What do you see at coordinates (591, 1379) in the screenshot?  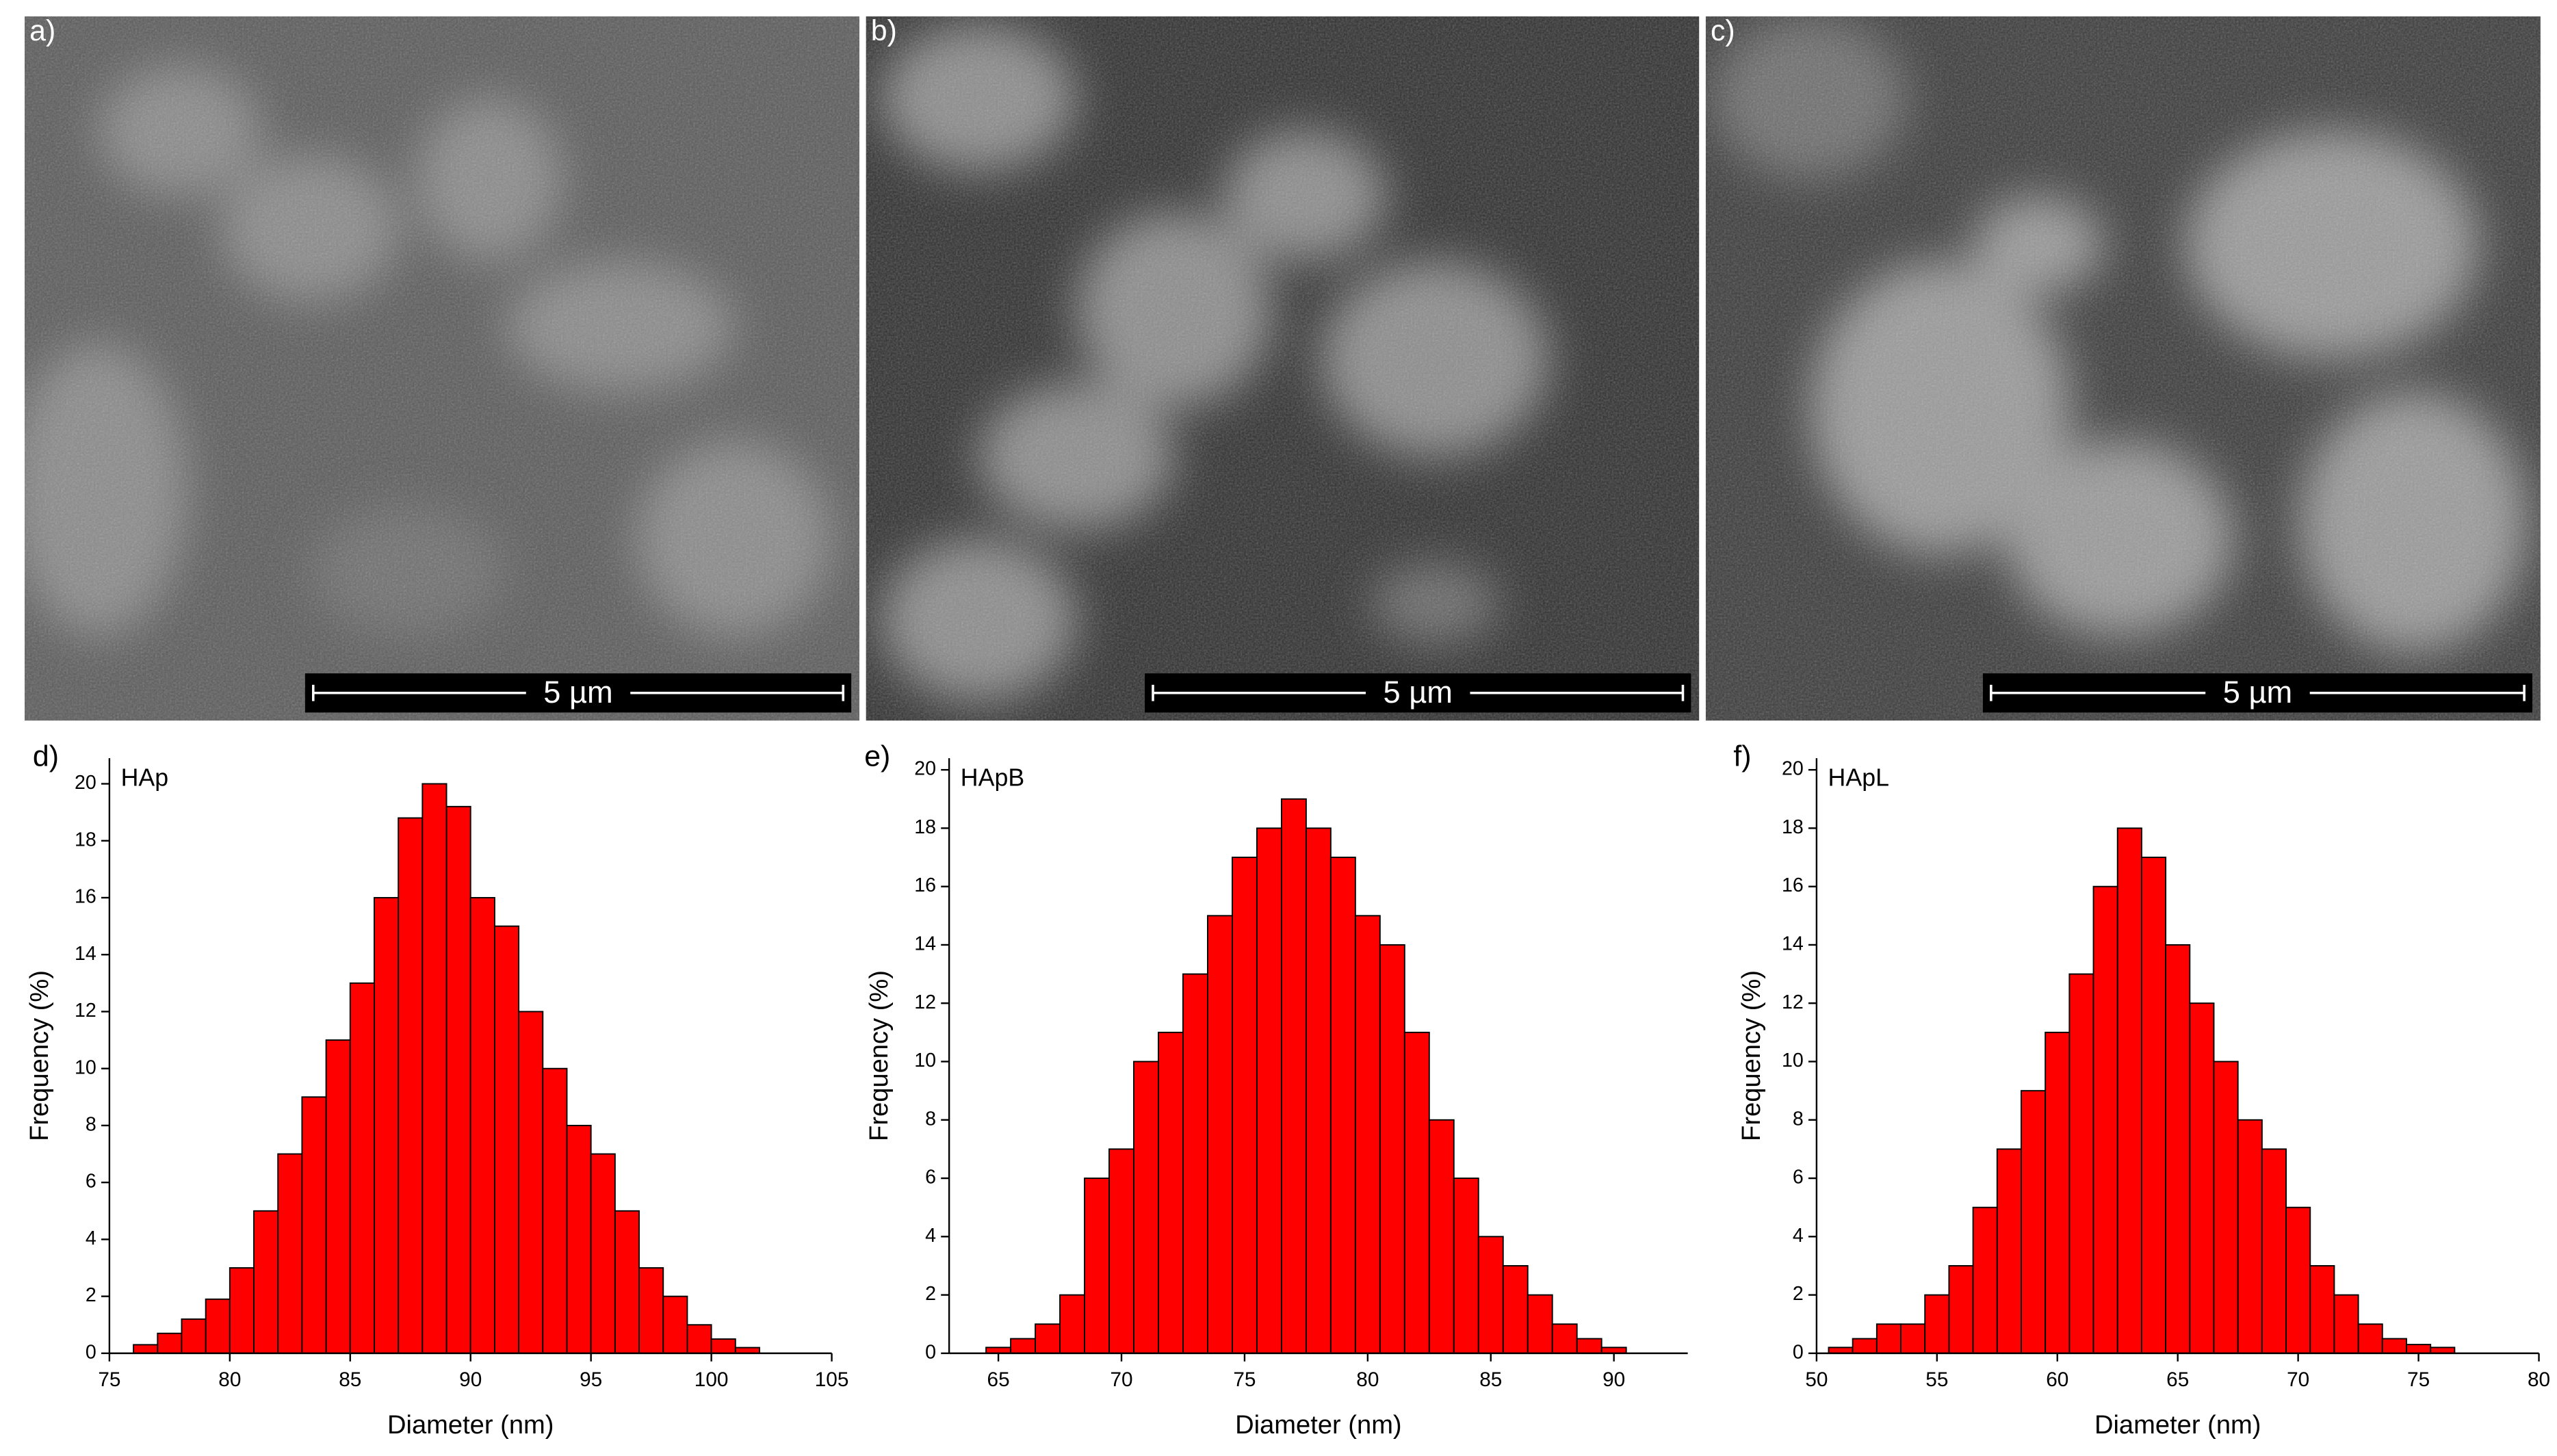 I see `x-tick-label: 95` at bounding box center [591, 1379].